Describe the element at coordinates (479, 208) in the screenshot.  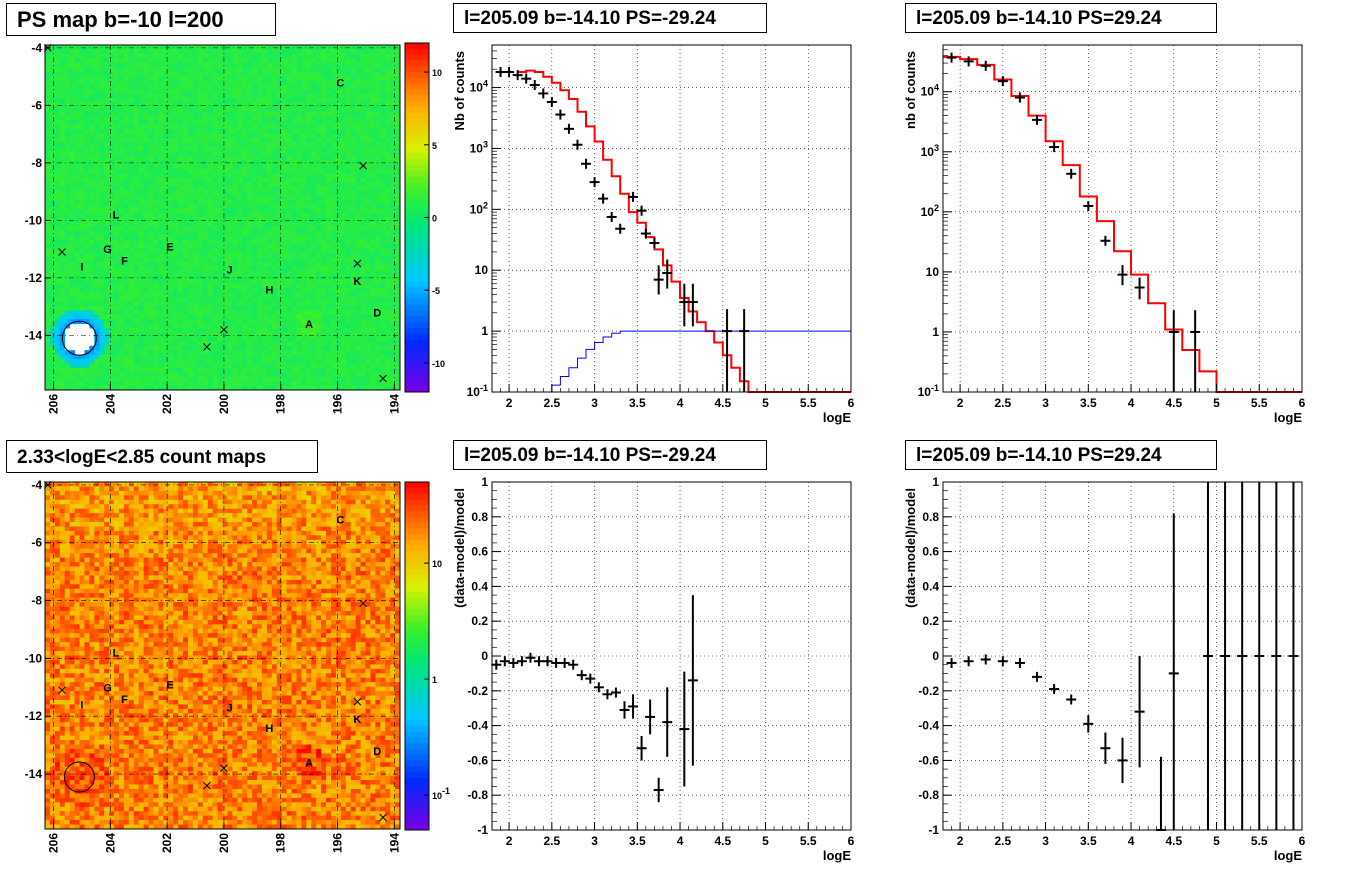
I see `spectrum-neg-ytick-label: 102` at that location.